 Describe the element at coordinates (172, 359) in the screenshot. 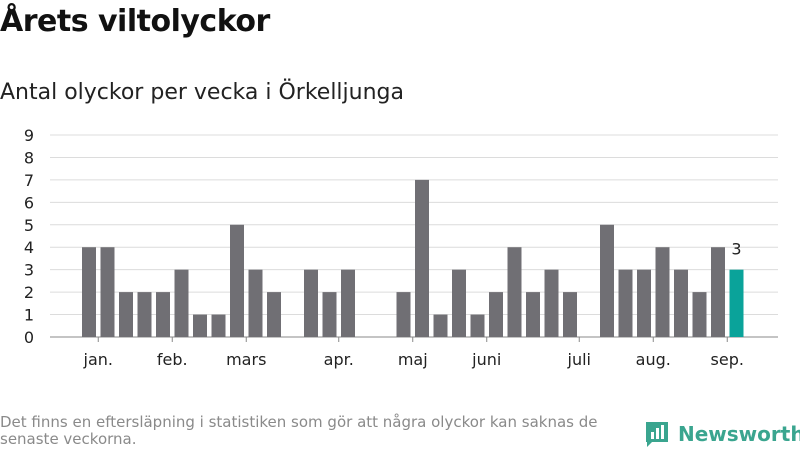

I see `x-tick-label: feb.` at that location.